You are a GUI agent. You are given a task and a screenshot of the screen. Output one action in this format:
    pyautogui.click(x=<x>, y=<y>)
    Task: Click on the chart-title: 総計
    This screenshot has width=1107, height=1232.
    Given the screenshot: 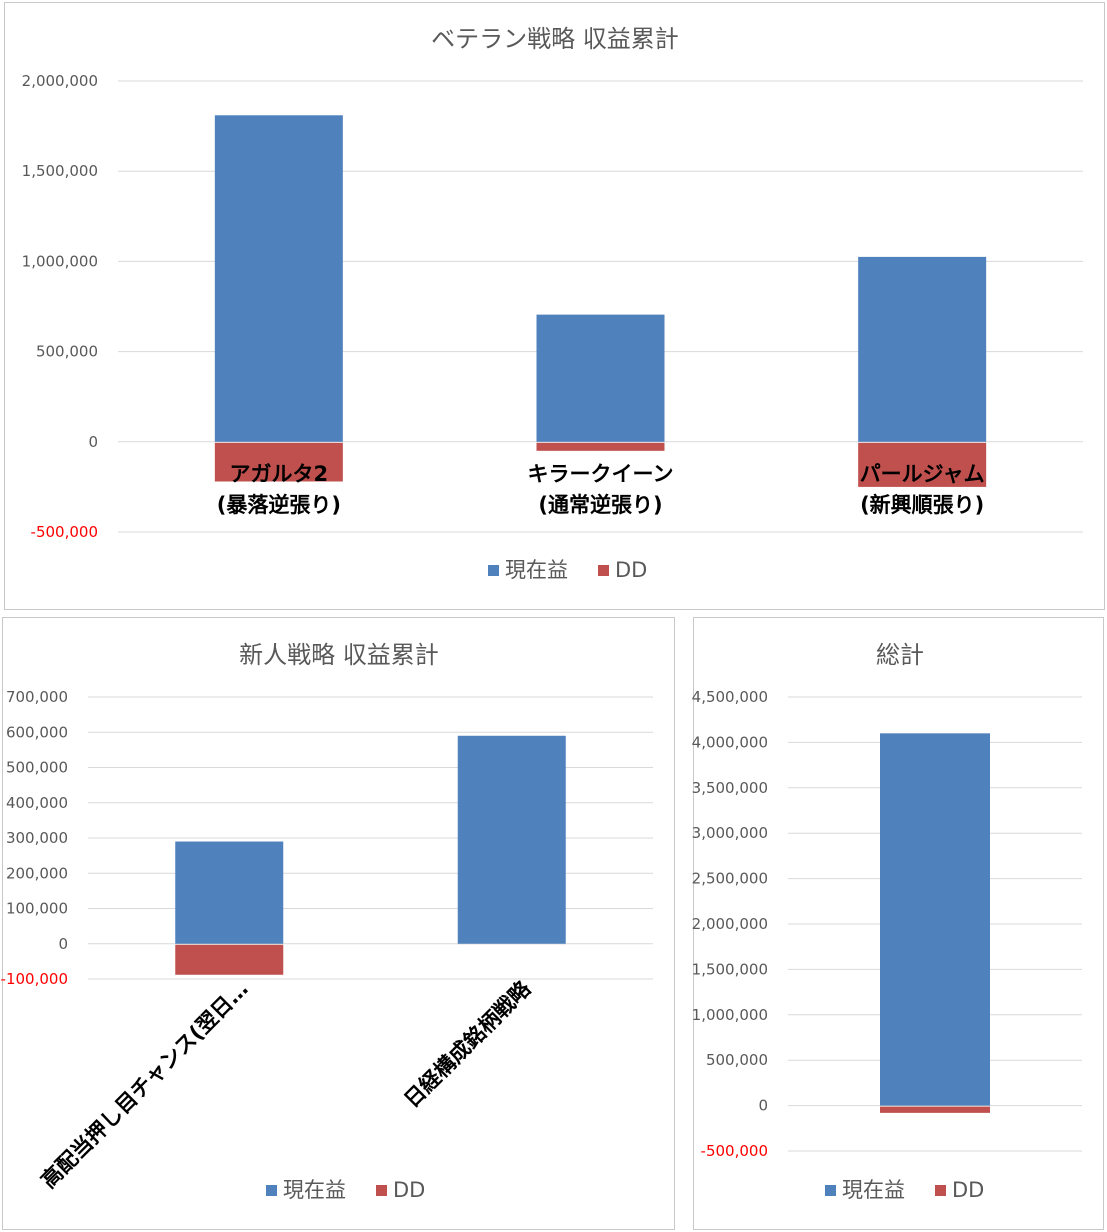 What is the action you would take?
    pyautogui.click(x=900, y=655)
    